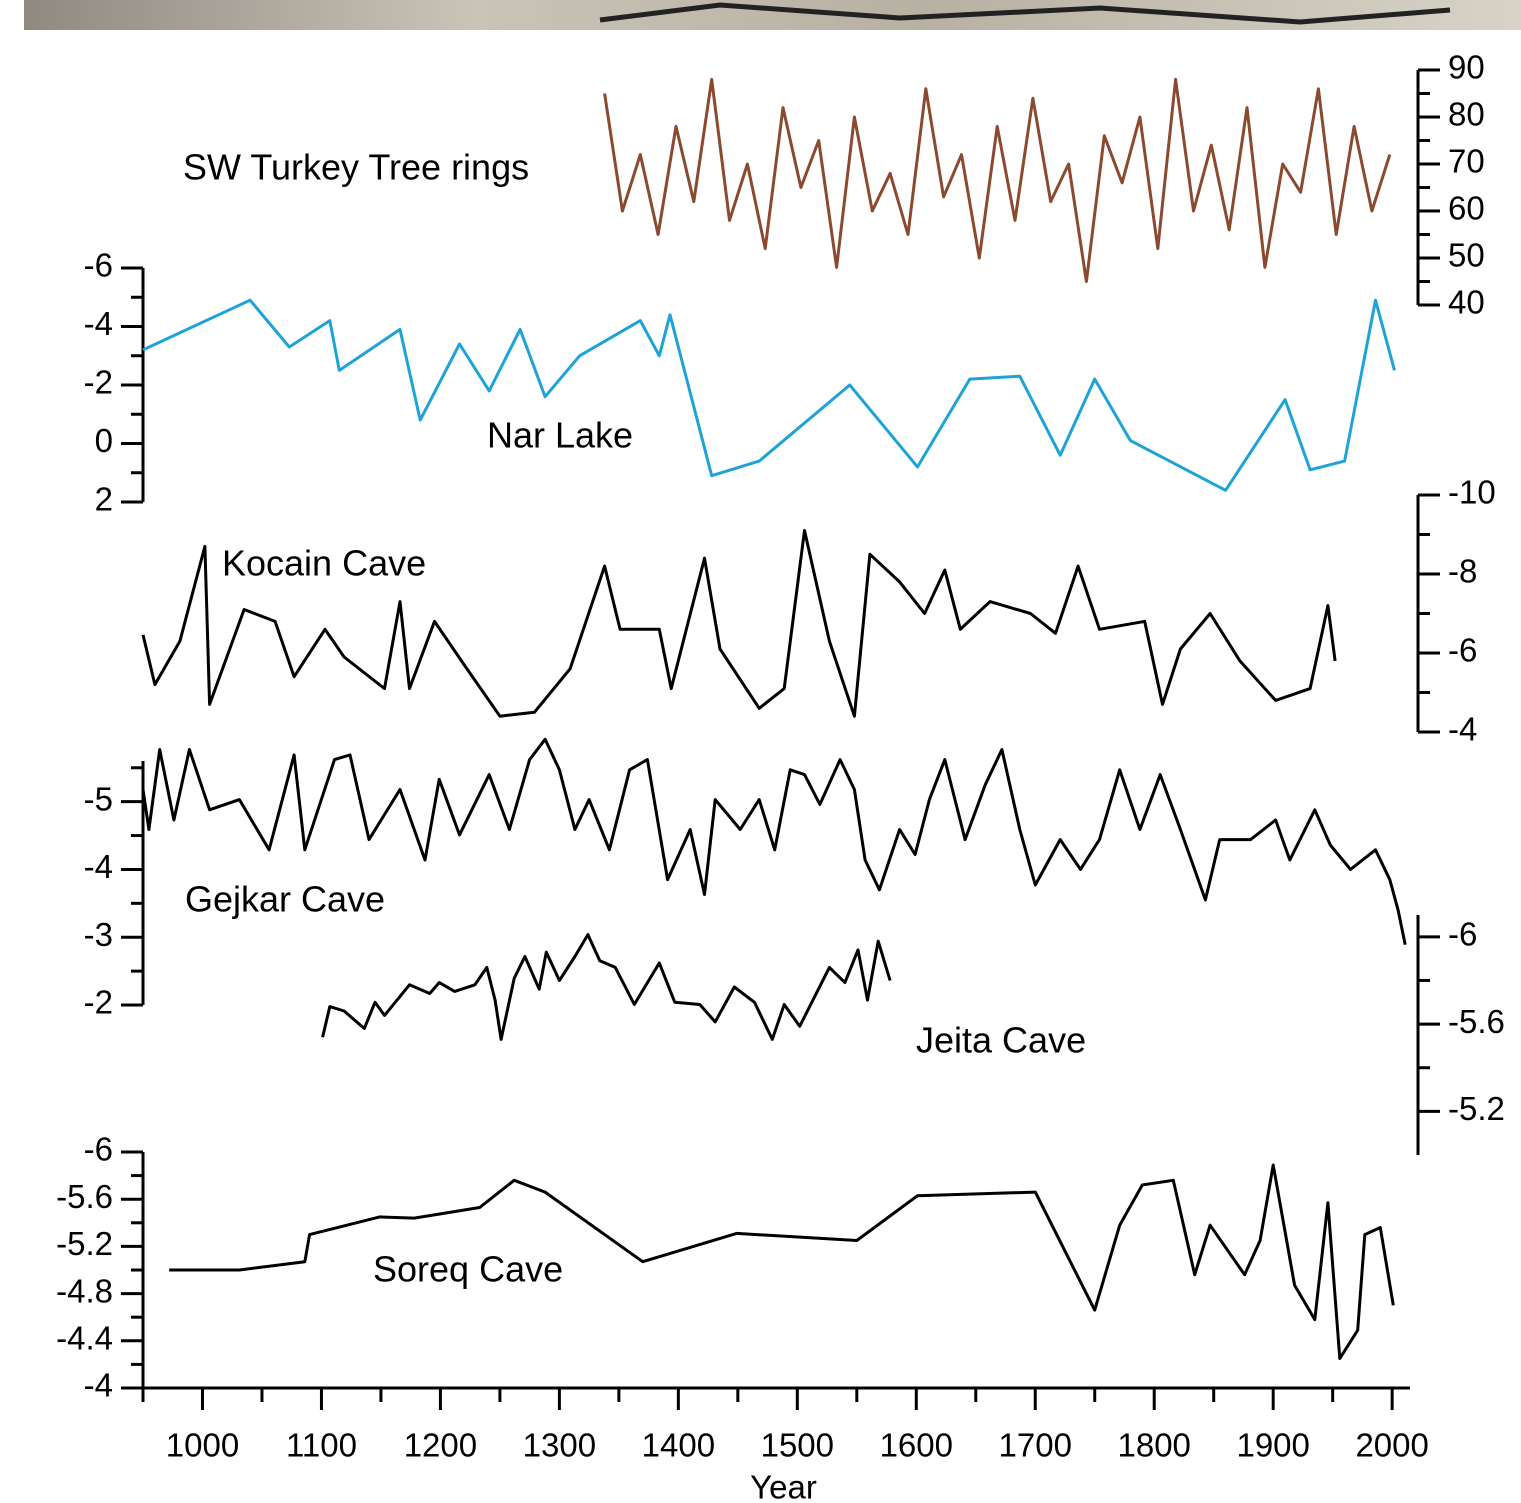 The height and width of the screenshot is (1503, 1521). What do you see at coordinates (678, 1445) in the screenshot?
I see `x-tick-label: 1400` at bounding box center [678, 1445].